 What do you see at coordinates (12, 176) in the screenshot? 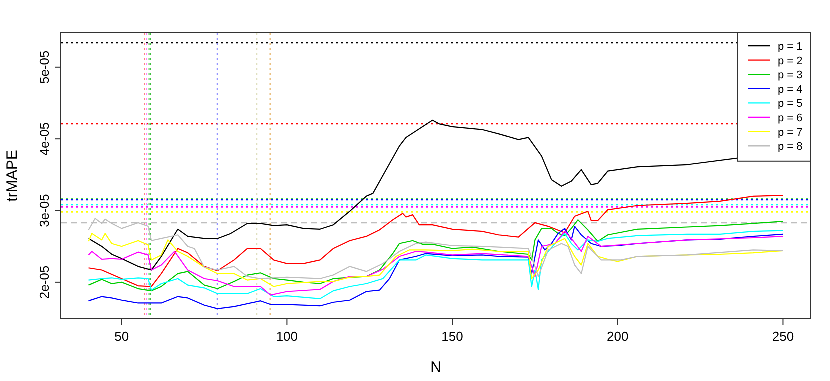
I see `y-axis-title: trMAPE` at bounding box center [12, 176].